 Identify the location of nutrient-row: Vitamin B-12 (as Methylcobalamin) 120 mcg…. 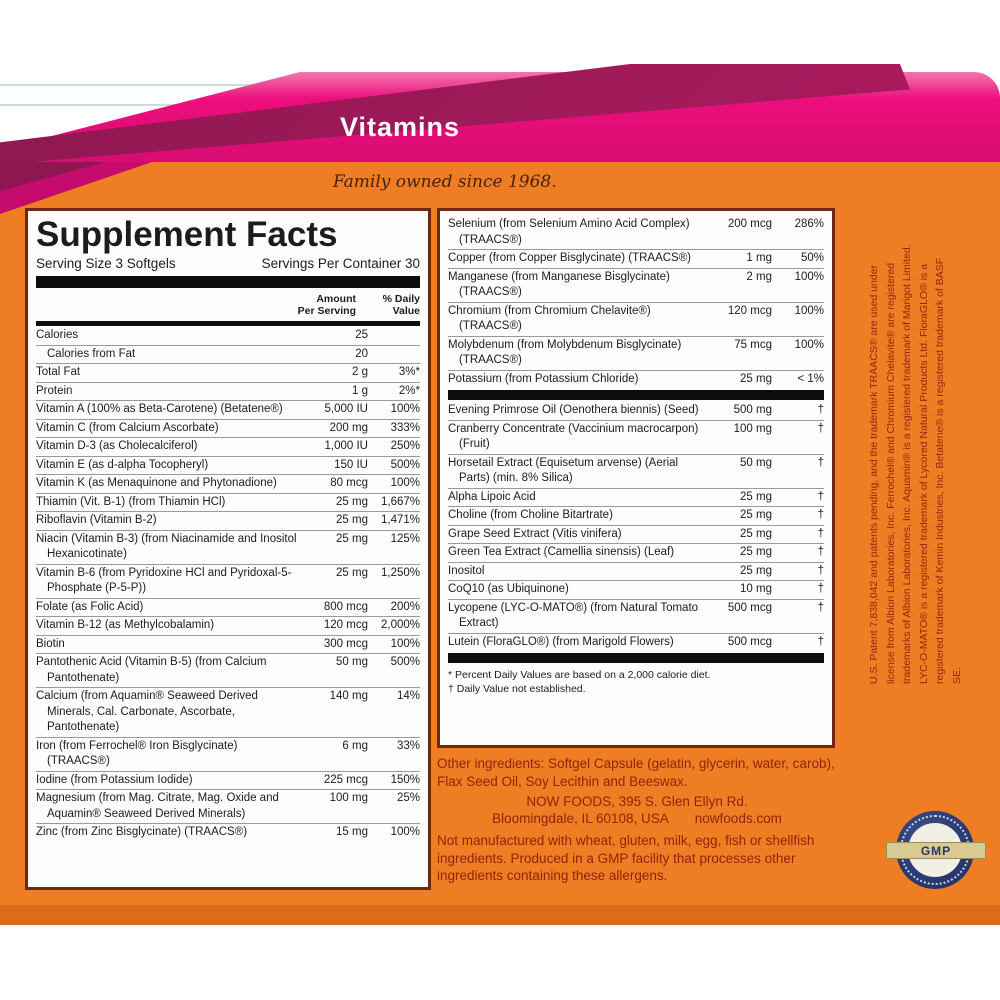
(228, 626).